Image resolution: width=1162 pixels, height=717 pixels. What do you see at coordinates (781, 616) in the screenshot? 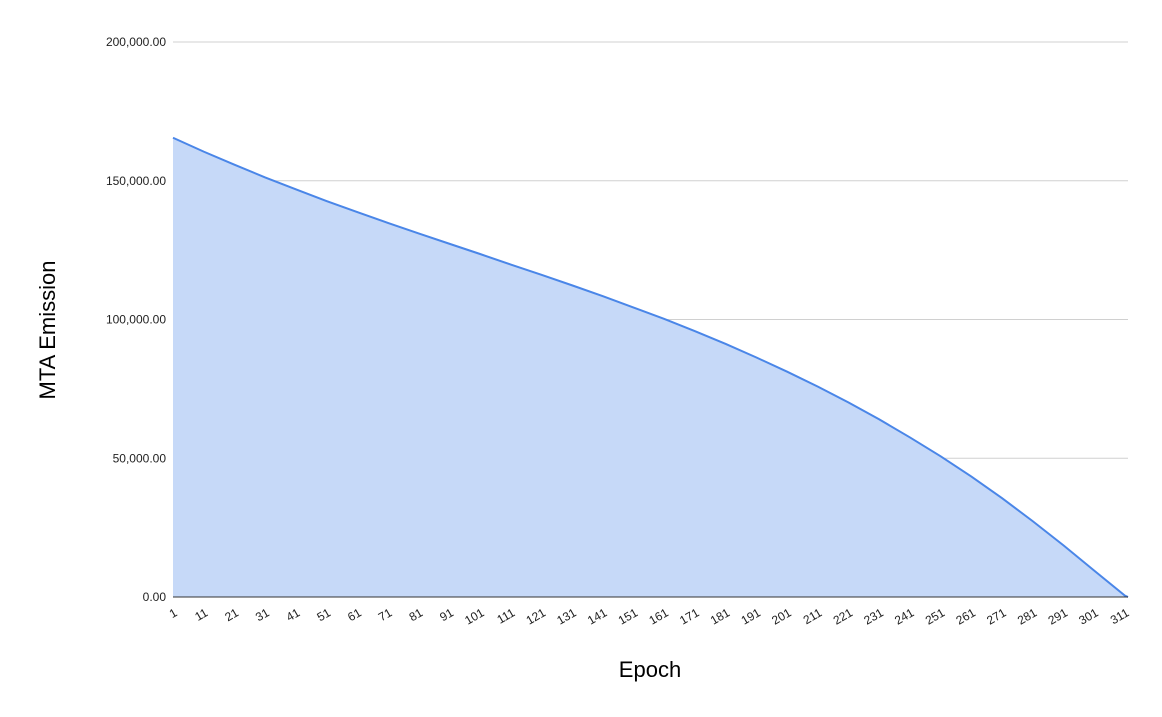
I see `x-tick-label: 201` at bounding box center [781, 616].